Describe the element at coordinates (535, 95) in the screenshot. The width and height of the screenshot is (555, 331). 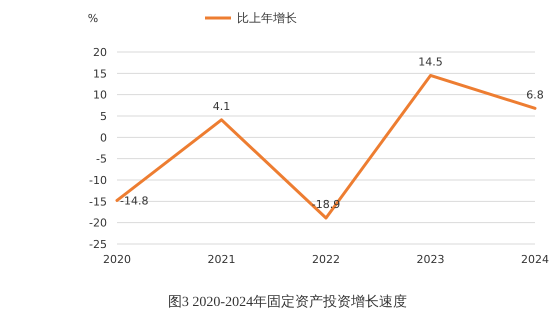
I see `data-label: 6.8` at that location.